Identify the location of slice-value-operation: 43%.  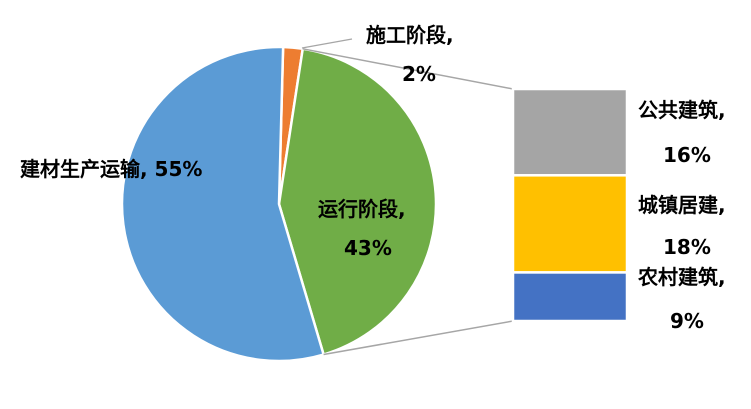
(368, 248).